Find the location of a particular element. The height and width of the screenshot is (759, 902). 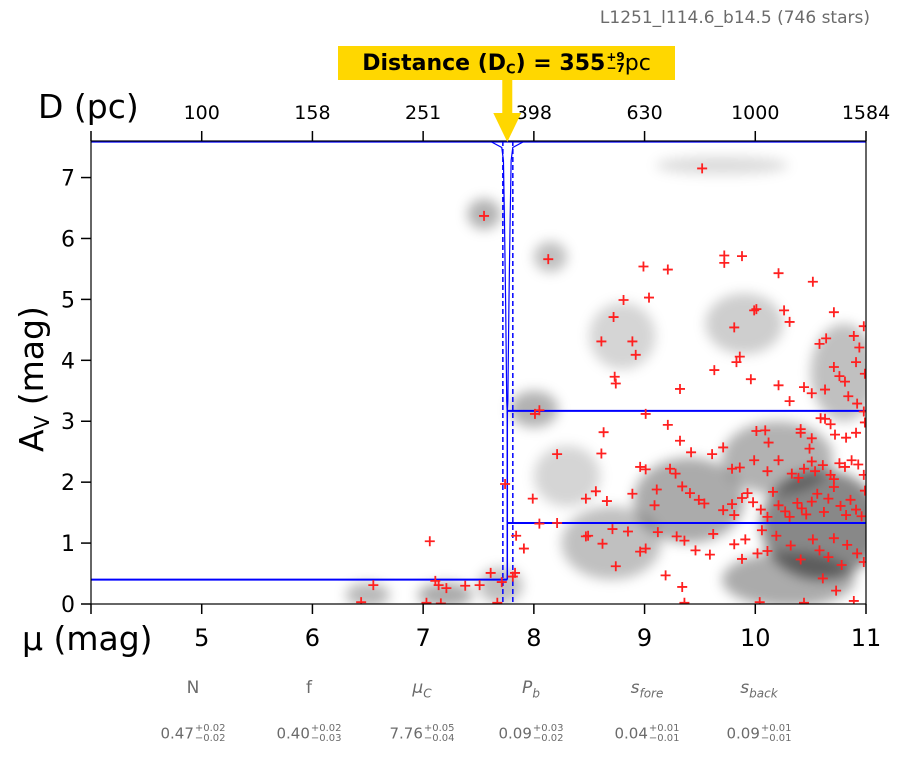

top-tick-label: 251 is located at coordinates (423, 113).